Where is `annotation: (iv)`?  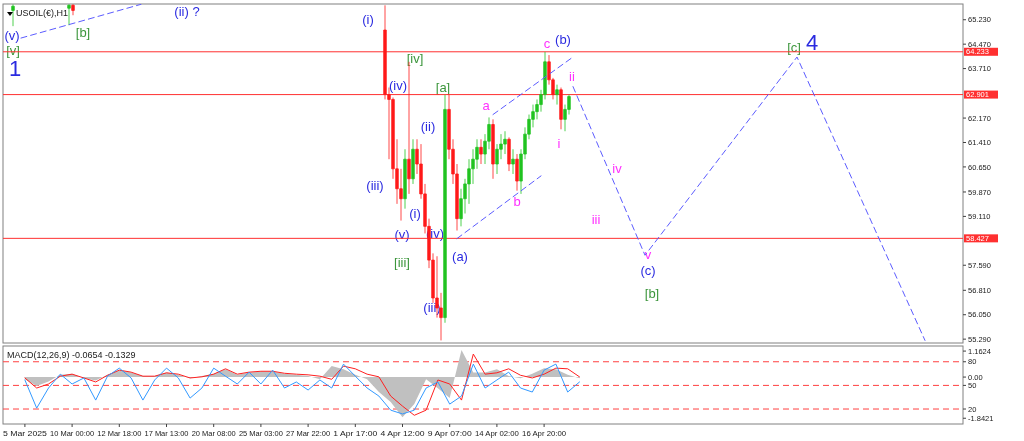
annotation: (iv) is located at coordinates (398, 85).